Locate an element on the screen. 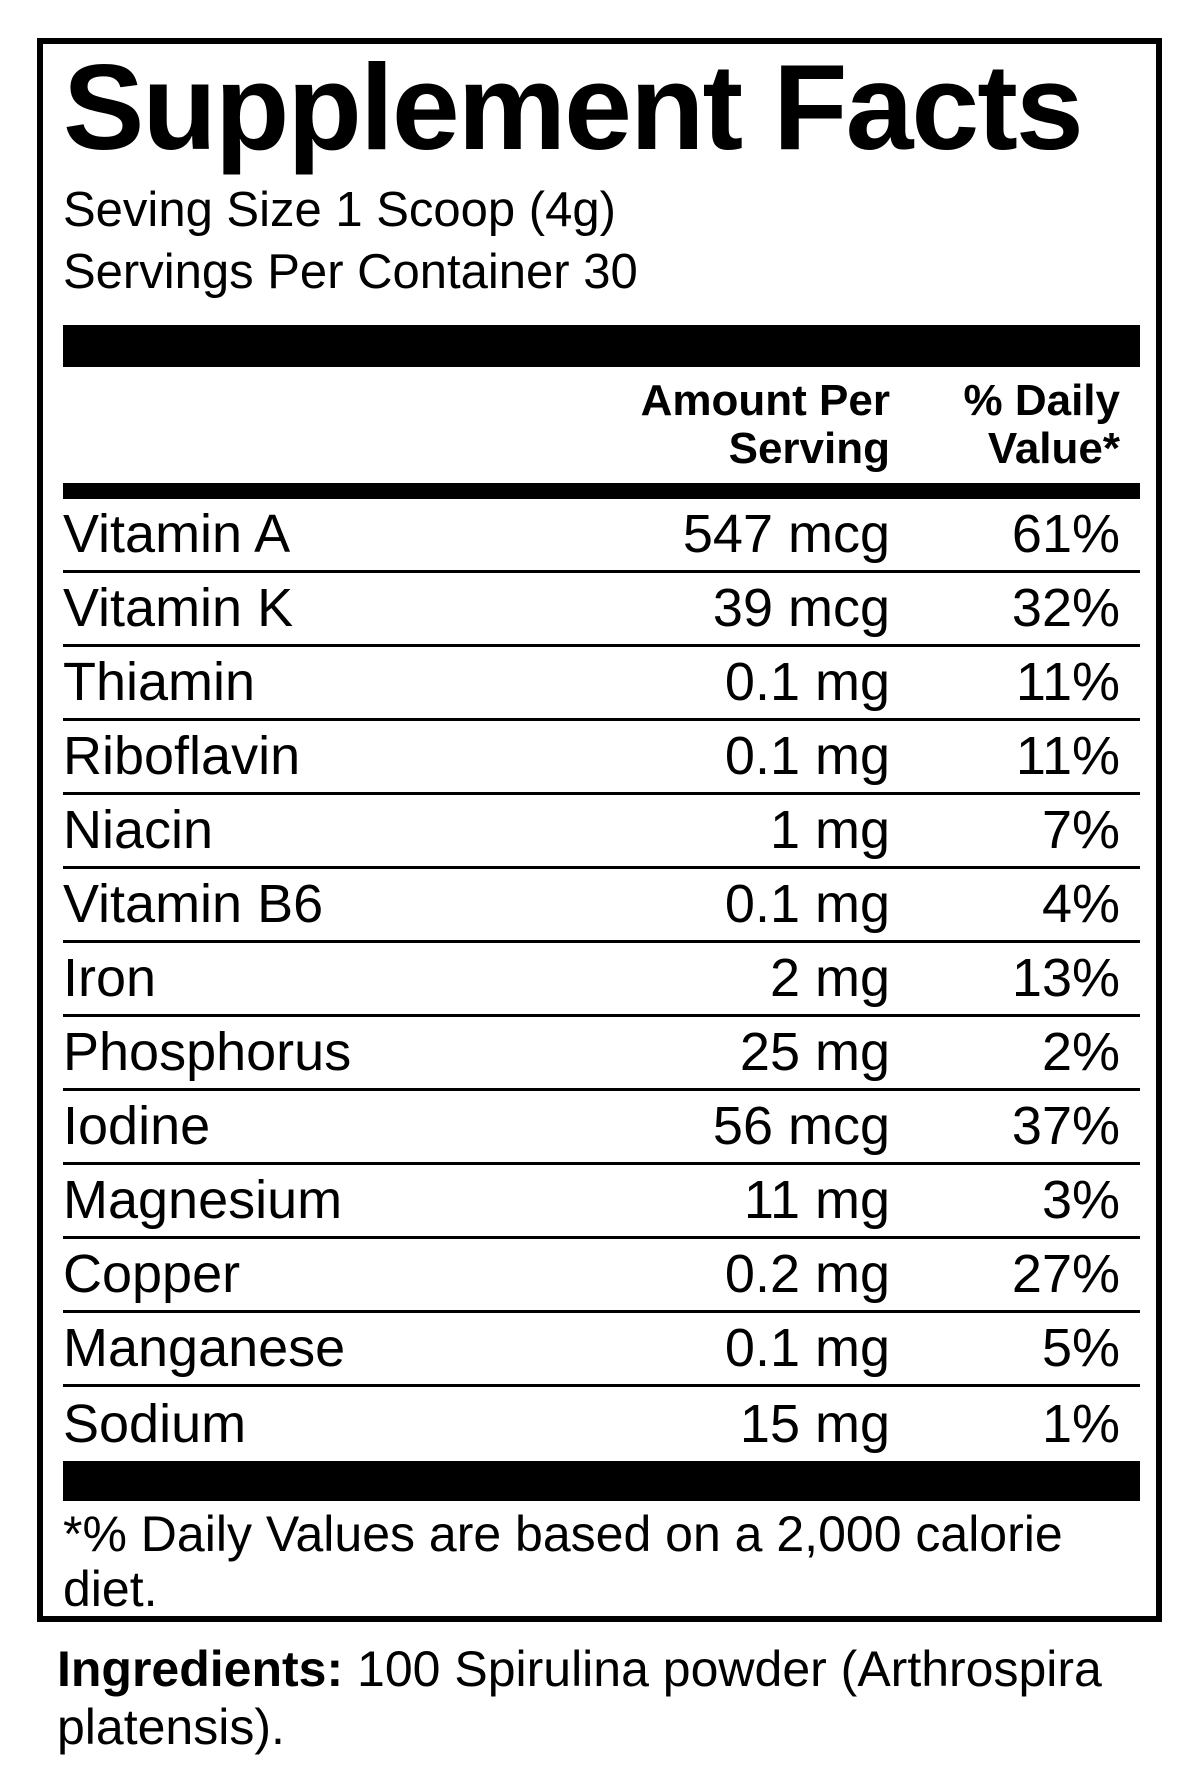  nutrient-name: Niacin is located at coordinates (138, 830).